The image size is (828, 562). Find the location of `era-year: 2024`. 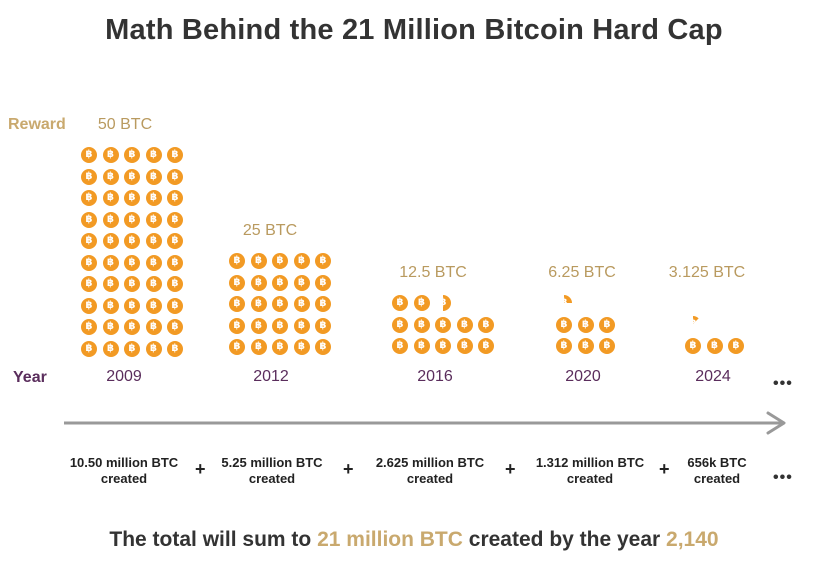

era-year: 2024 is located at coordinates (713, 376).